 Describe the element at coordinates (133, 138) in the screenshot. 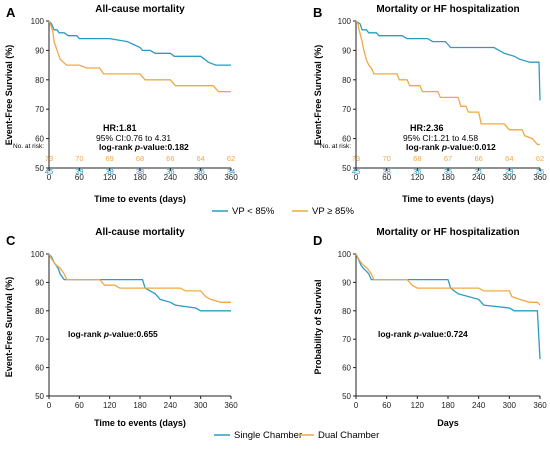

I see `confidence-interval: 95% CI:0.76 to 4.31` at that location.